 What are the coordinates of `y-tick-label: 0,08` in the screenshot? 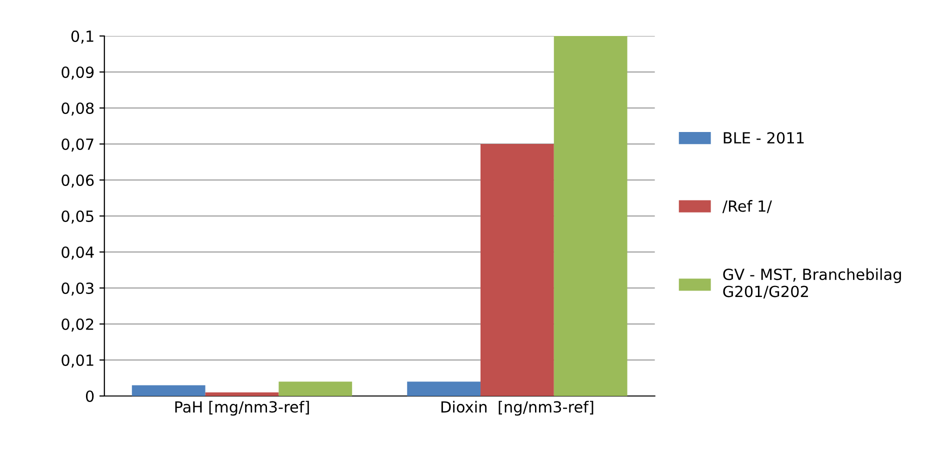 It's located at (78, 109).